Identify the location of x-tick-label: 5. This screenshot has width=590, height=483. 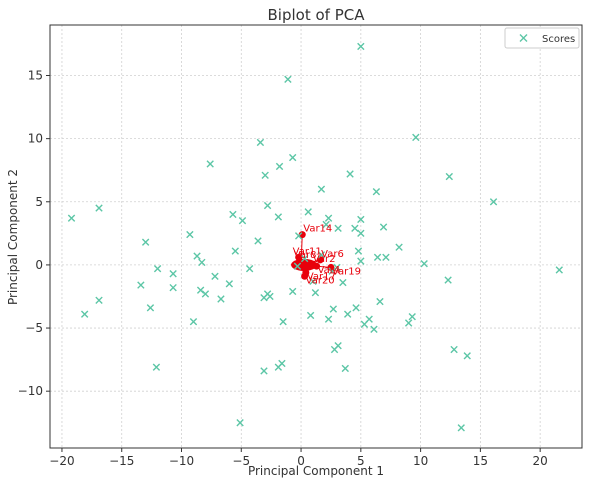
(361, 461).